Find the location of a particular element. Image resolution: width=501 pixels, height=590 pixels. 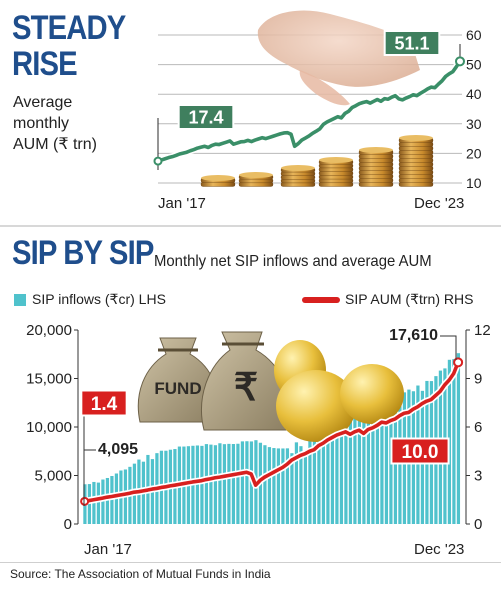

line-start-label-box is located at coordinates (104, 403).